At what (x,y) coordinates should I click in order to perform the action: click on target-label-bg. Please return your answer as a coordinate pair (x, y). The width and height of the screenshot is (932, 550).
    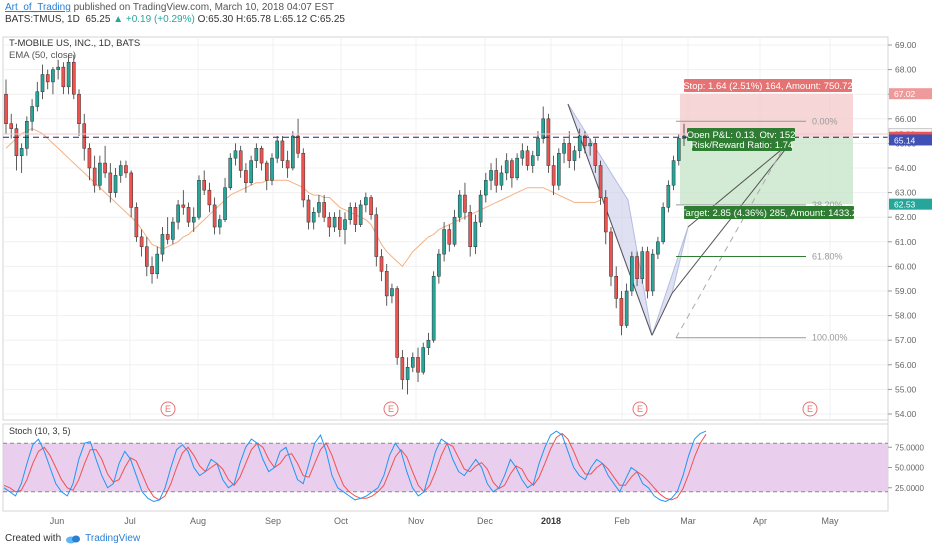
    Looking at the image, I should click on (769, 212).